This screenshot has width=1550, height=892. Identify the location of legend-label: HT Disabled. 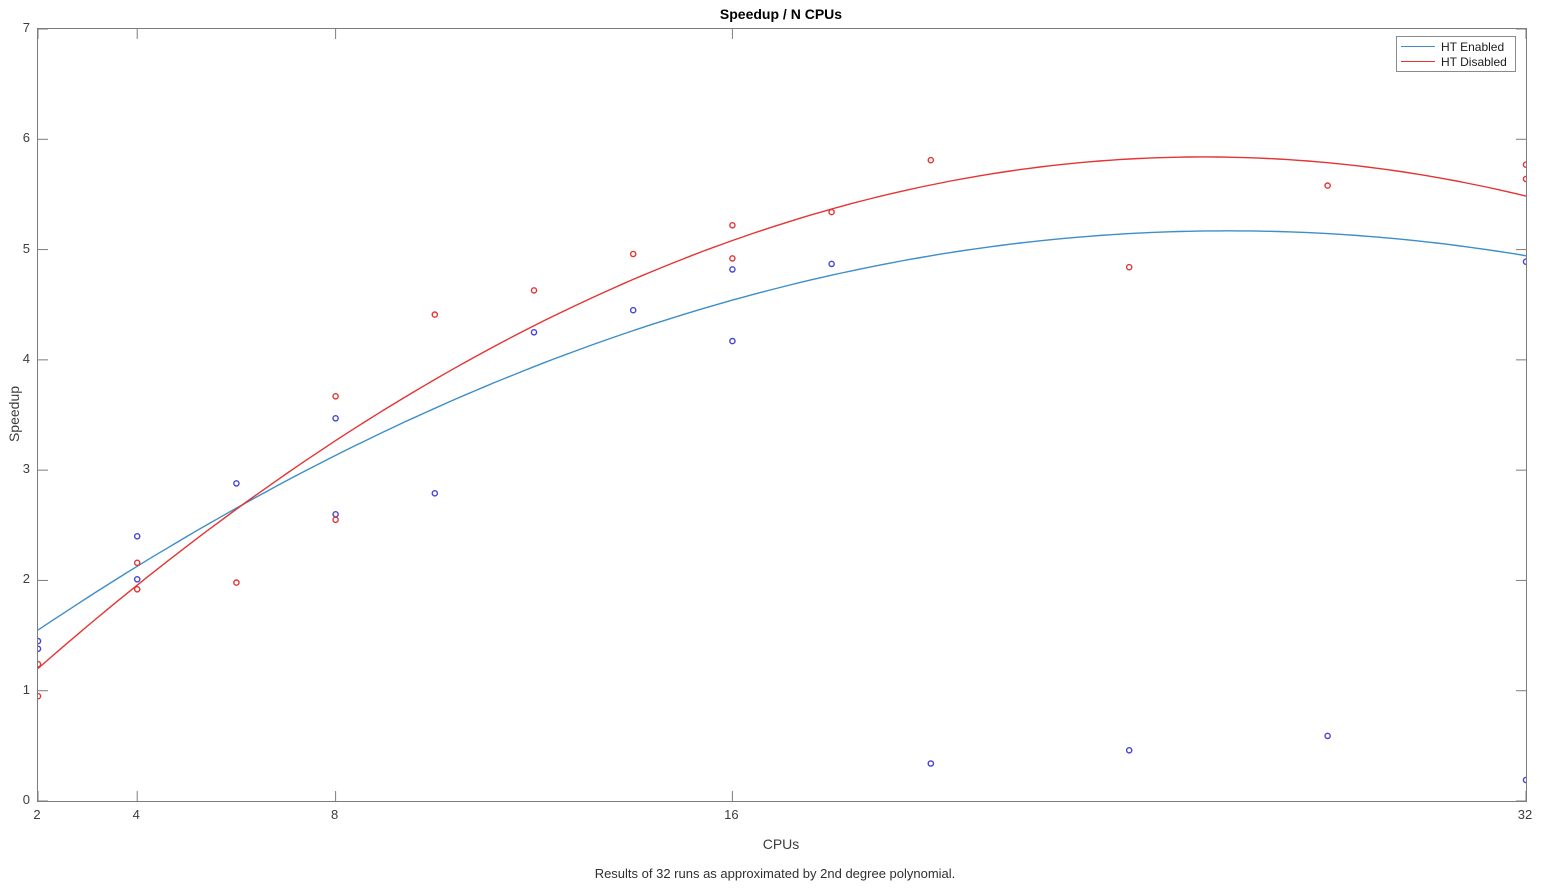
(1474, 61).